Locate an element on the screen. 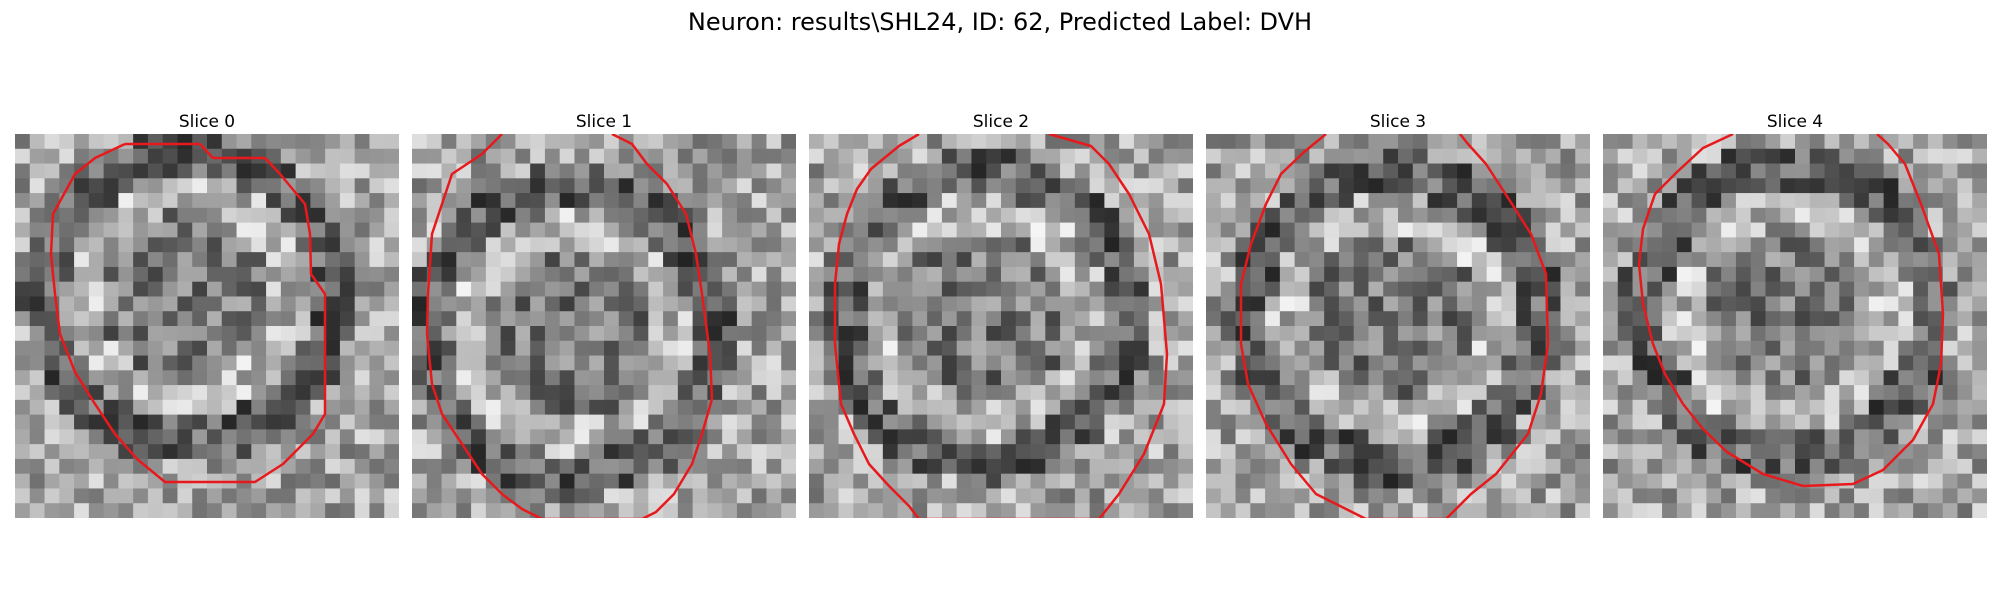 This screenshot has width=2000, height=600. slice-title: Slice 4 is located at coordinates (1795, 122).